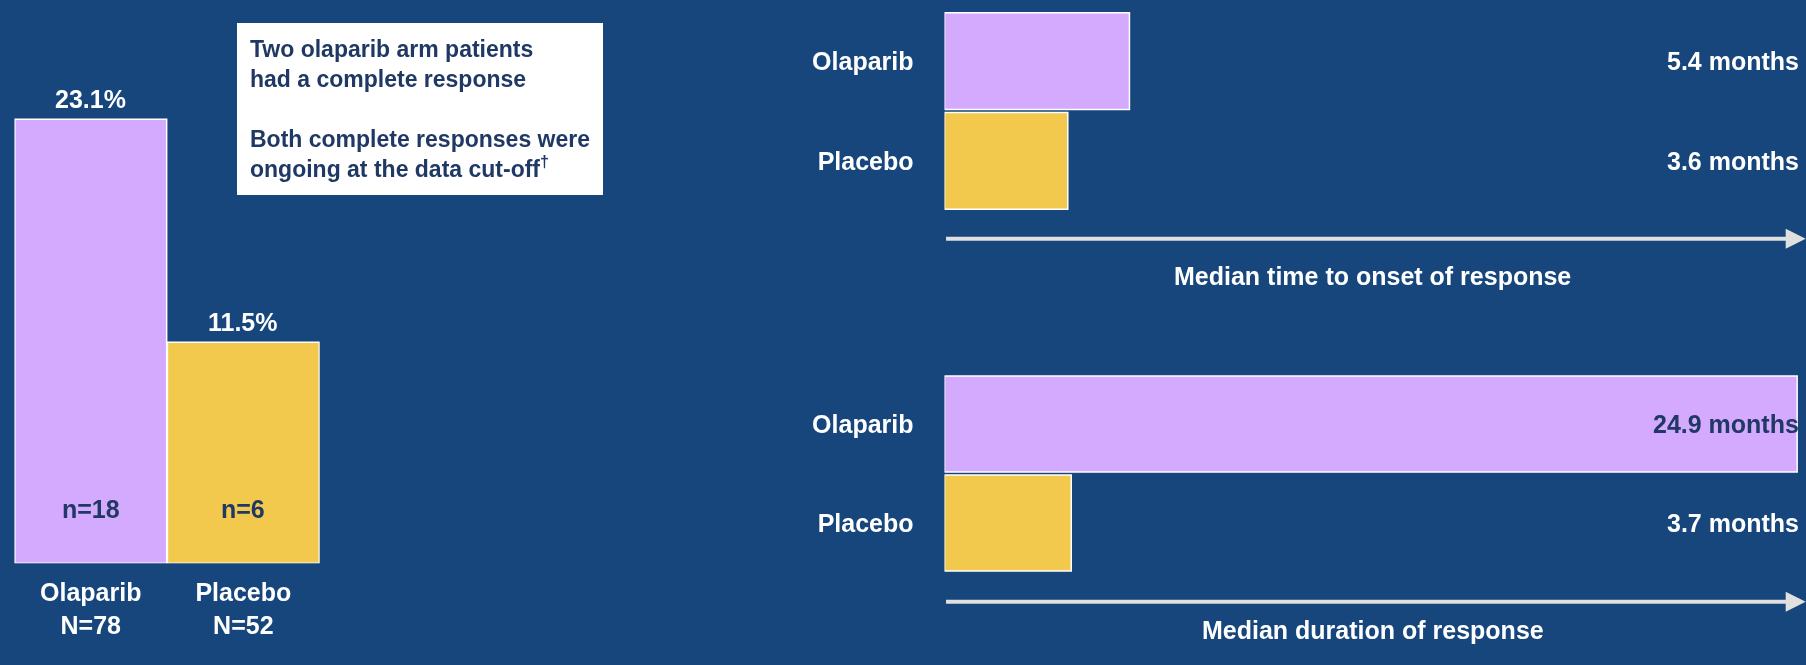 The image size is (1806, 665). What do you see at coordinates (392, 64) in the screenshot?
I see `text: Two olaparib arm patients had a complete response` at bounding box center [392, 64].